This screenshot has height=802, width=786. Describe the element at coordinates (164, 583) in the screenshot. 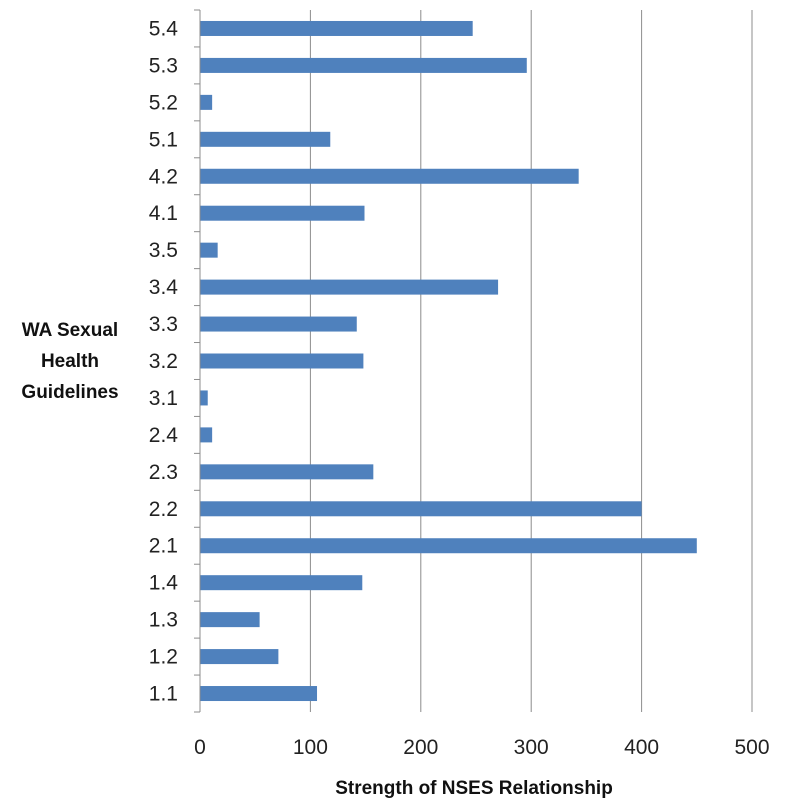

I see `y-tick-label: 1.4` at that location.